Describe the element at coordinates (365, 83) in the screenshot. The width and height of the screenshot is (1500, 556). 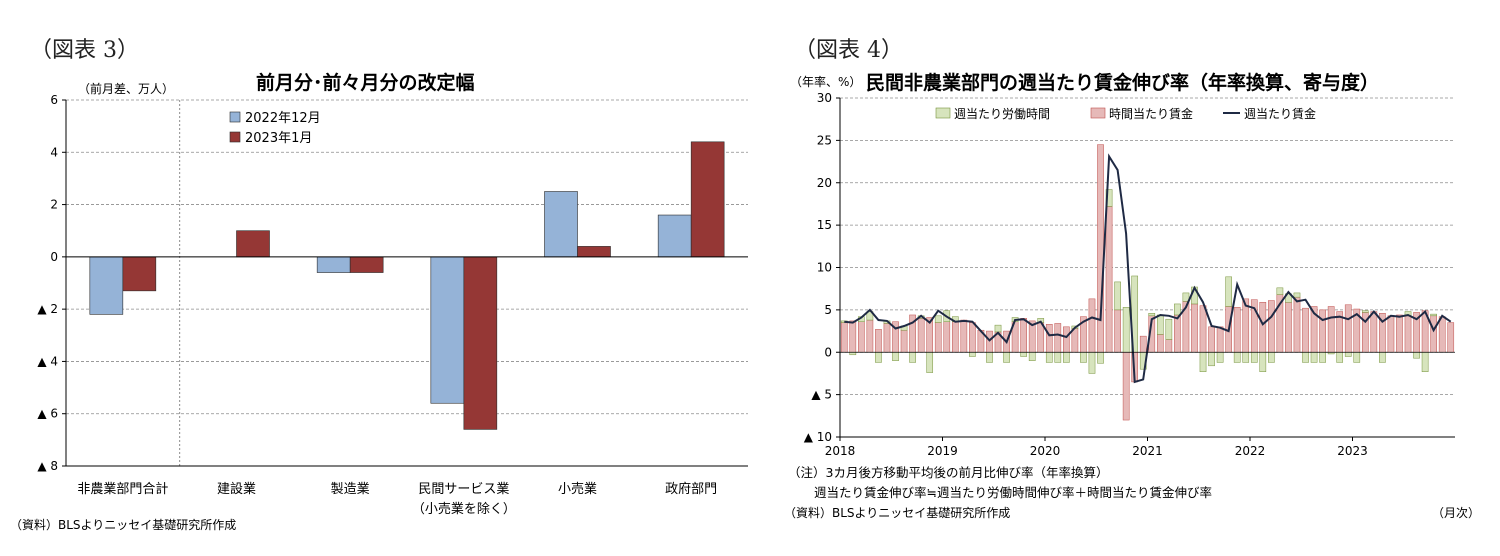
I see `left-chart-title: 前月分･前々月分の改定幅` at that location.